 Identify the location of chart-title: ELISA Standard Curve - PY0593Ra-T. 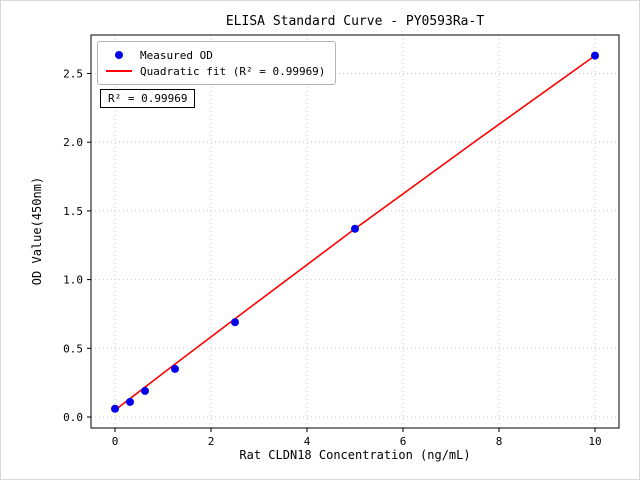
(355, 21).